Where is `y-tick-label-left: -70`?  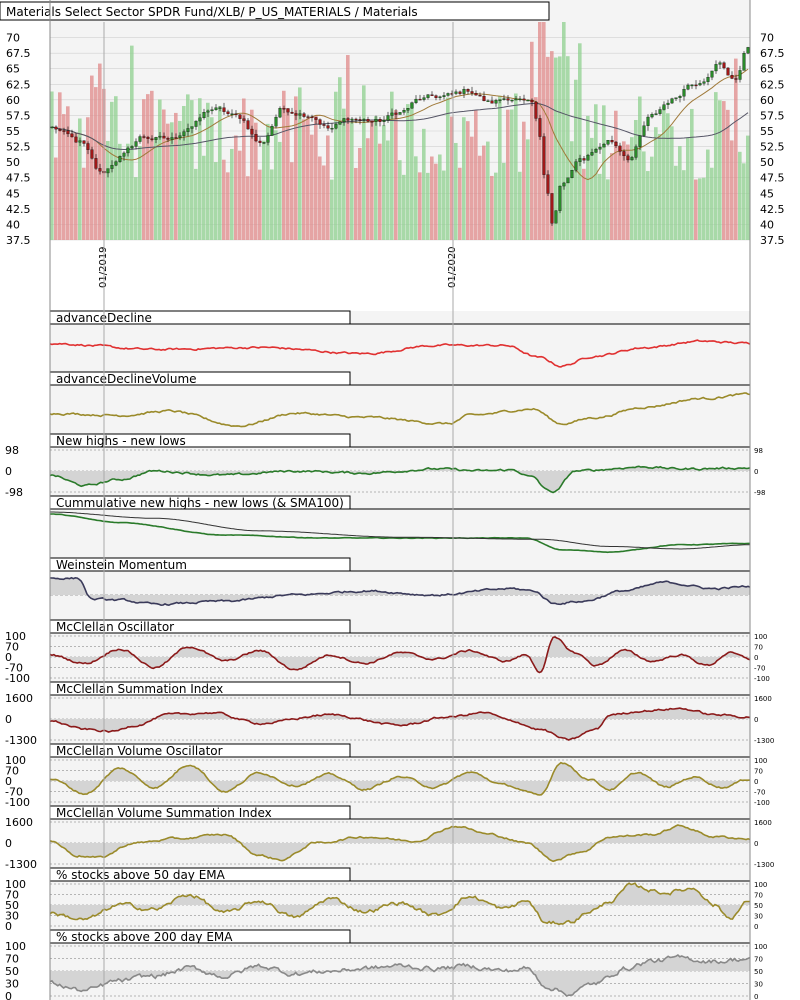
y-tick-label-left: -70 is located at coordinates (14, 668).